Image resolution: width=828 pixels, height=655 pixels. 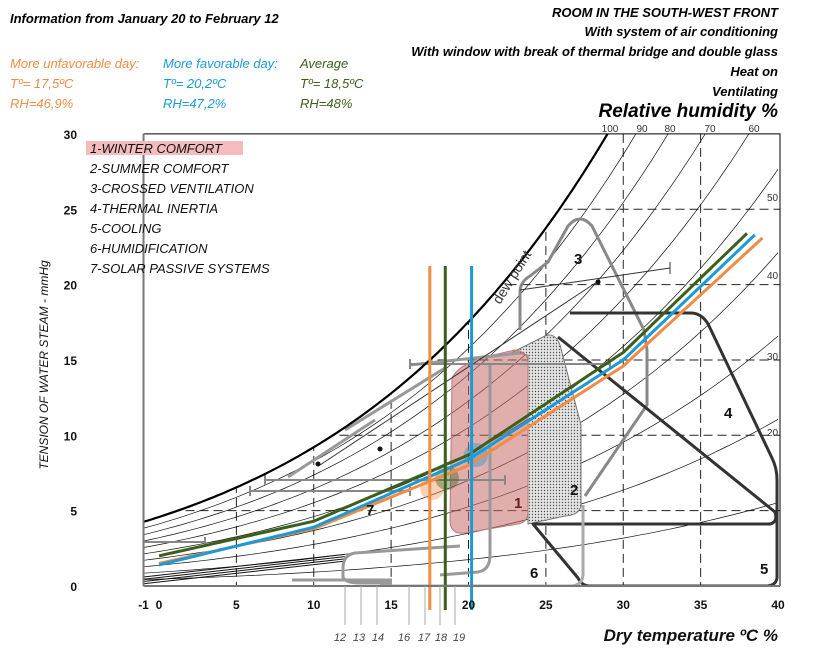 I want to click on y-tick-label: 0, so click(x=73, y=587).